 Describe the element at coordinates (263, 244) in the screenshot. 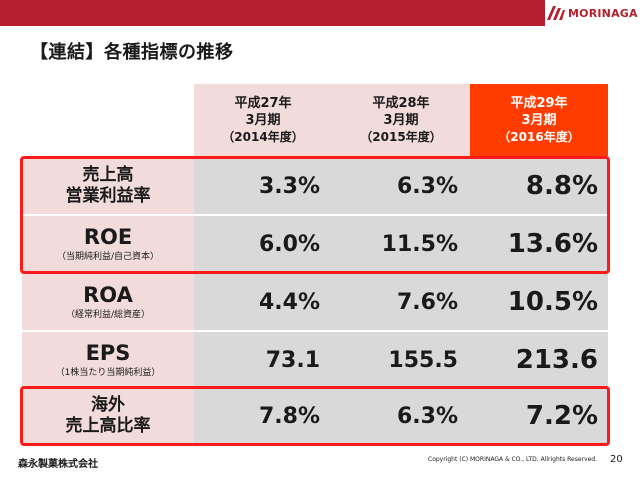

I see `value-cell: 6.0%` at that location.